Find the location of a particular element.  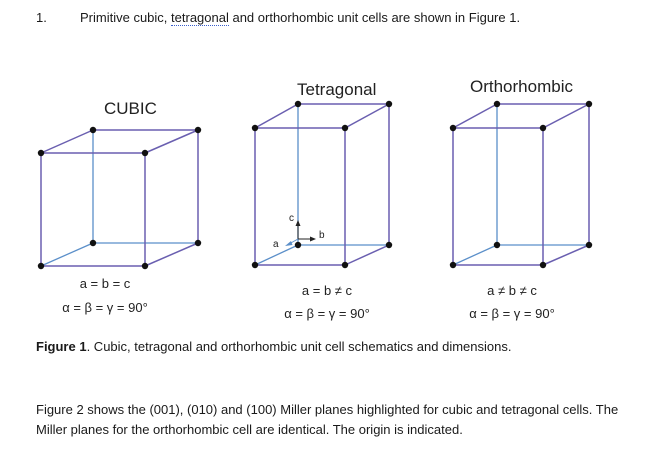

axis-label-b: b is located at coordinates (322, 235).